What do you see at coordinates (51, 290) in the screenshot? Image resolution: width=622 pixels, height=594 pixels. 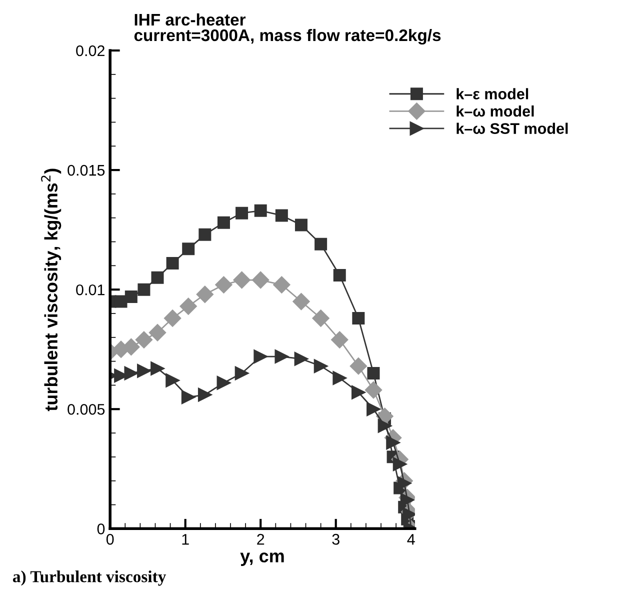 I see `y-axis-title: turbulent viscosity, kg/(ms$^{2}$)` at bounding box center [51, 290].